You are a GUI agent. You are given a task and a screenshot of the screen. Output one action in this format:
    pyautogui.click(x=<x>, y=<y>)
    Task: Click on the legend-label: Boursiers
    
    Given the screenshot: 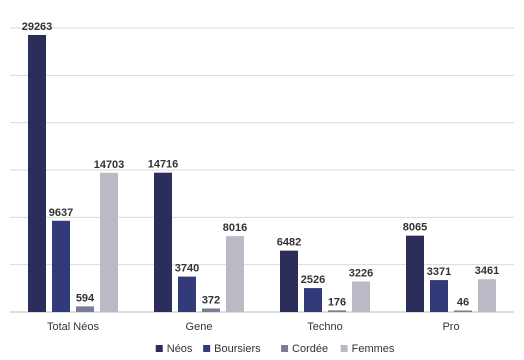 What is the action you would take?
    pyautogui.click(x=237, y=349)
    